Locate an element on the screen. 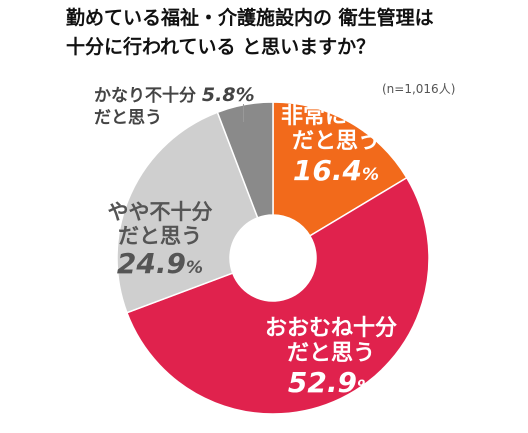  chart-title: 勤めている福祉・介護施設内の 衛生管理は 十分に行われている と思いますか？ is located at coordinates (286, 33).